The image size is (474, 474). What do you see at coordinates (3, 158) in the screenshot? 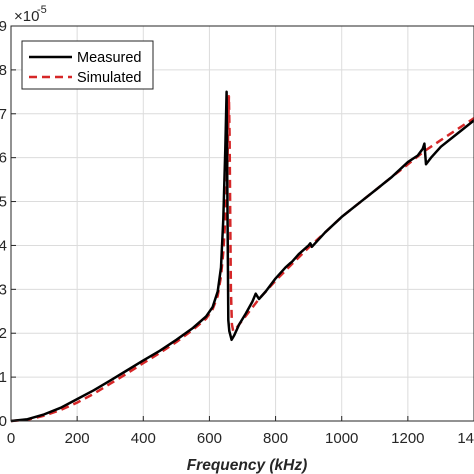
I see `y-tick-label: 6` at bounding box center [3, 158].